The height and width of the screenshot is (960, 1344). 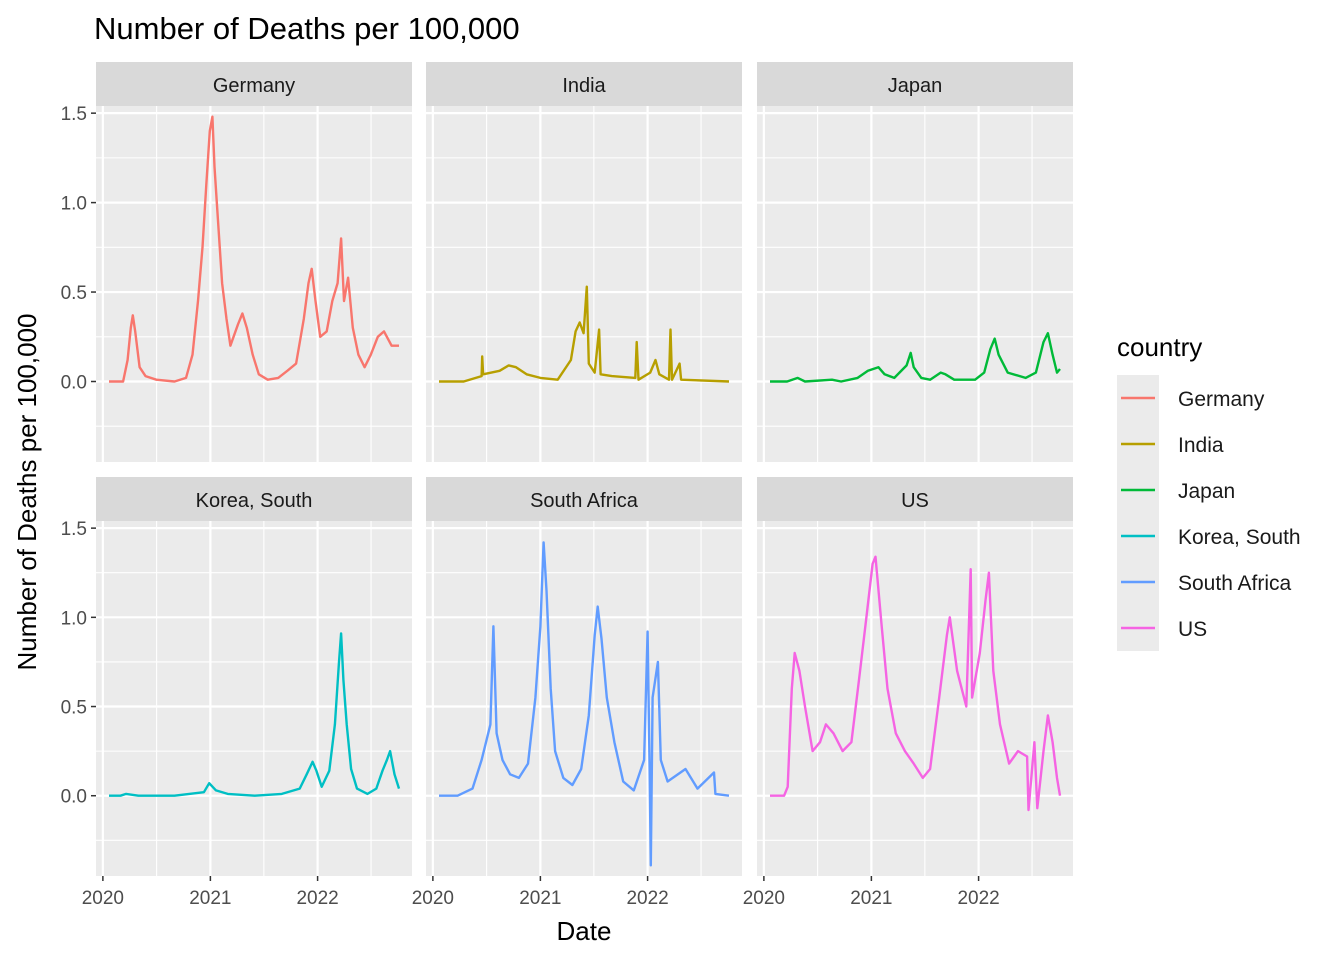 What do you see at coordinates (307, 28) in the screenshot?
I see `plot-title: Number of Deaths per 100,000` at bounding box center [307, 28].